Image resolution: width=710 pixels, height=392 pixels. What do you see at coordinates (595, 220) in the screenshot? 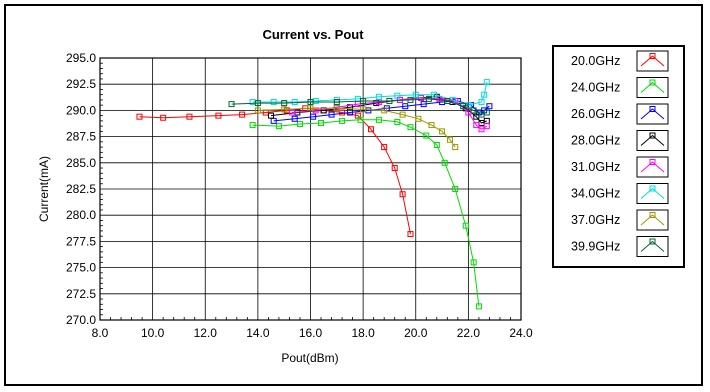
I see `legend-label: 37.0GHz` at bounding box center [595, 220].